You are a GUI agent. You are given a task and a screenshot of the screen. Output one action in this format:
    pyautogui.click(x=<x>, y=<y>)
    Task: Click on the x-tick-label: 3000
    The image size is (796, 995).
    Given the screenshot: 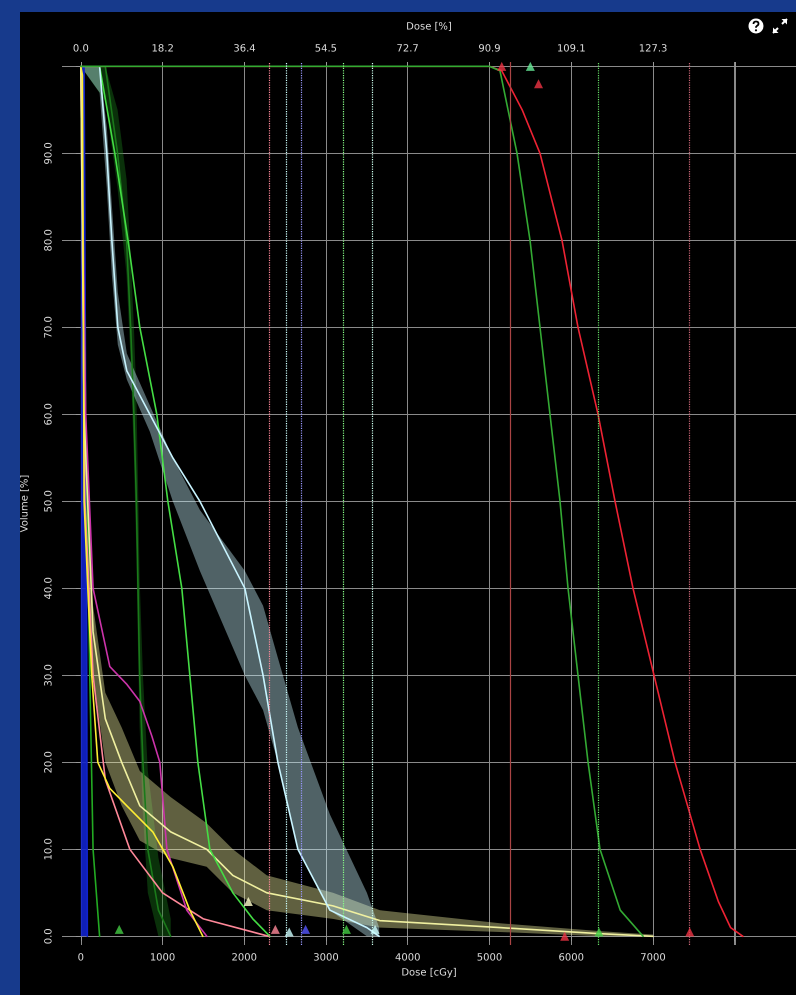 What is the action you would take?
    pyautogui.click(x=326, y=958)
    